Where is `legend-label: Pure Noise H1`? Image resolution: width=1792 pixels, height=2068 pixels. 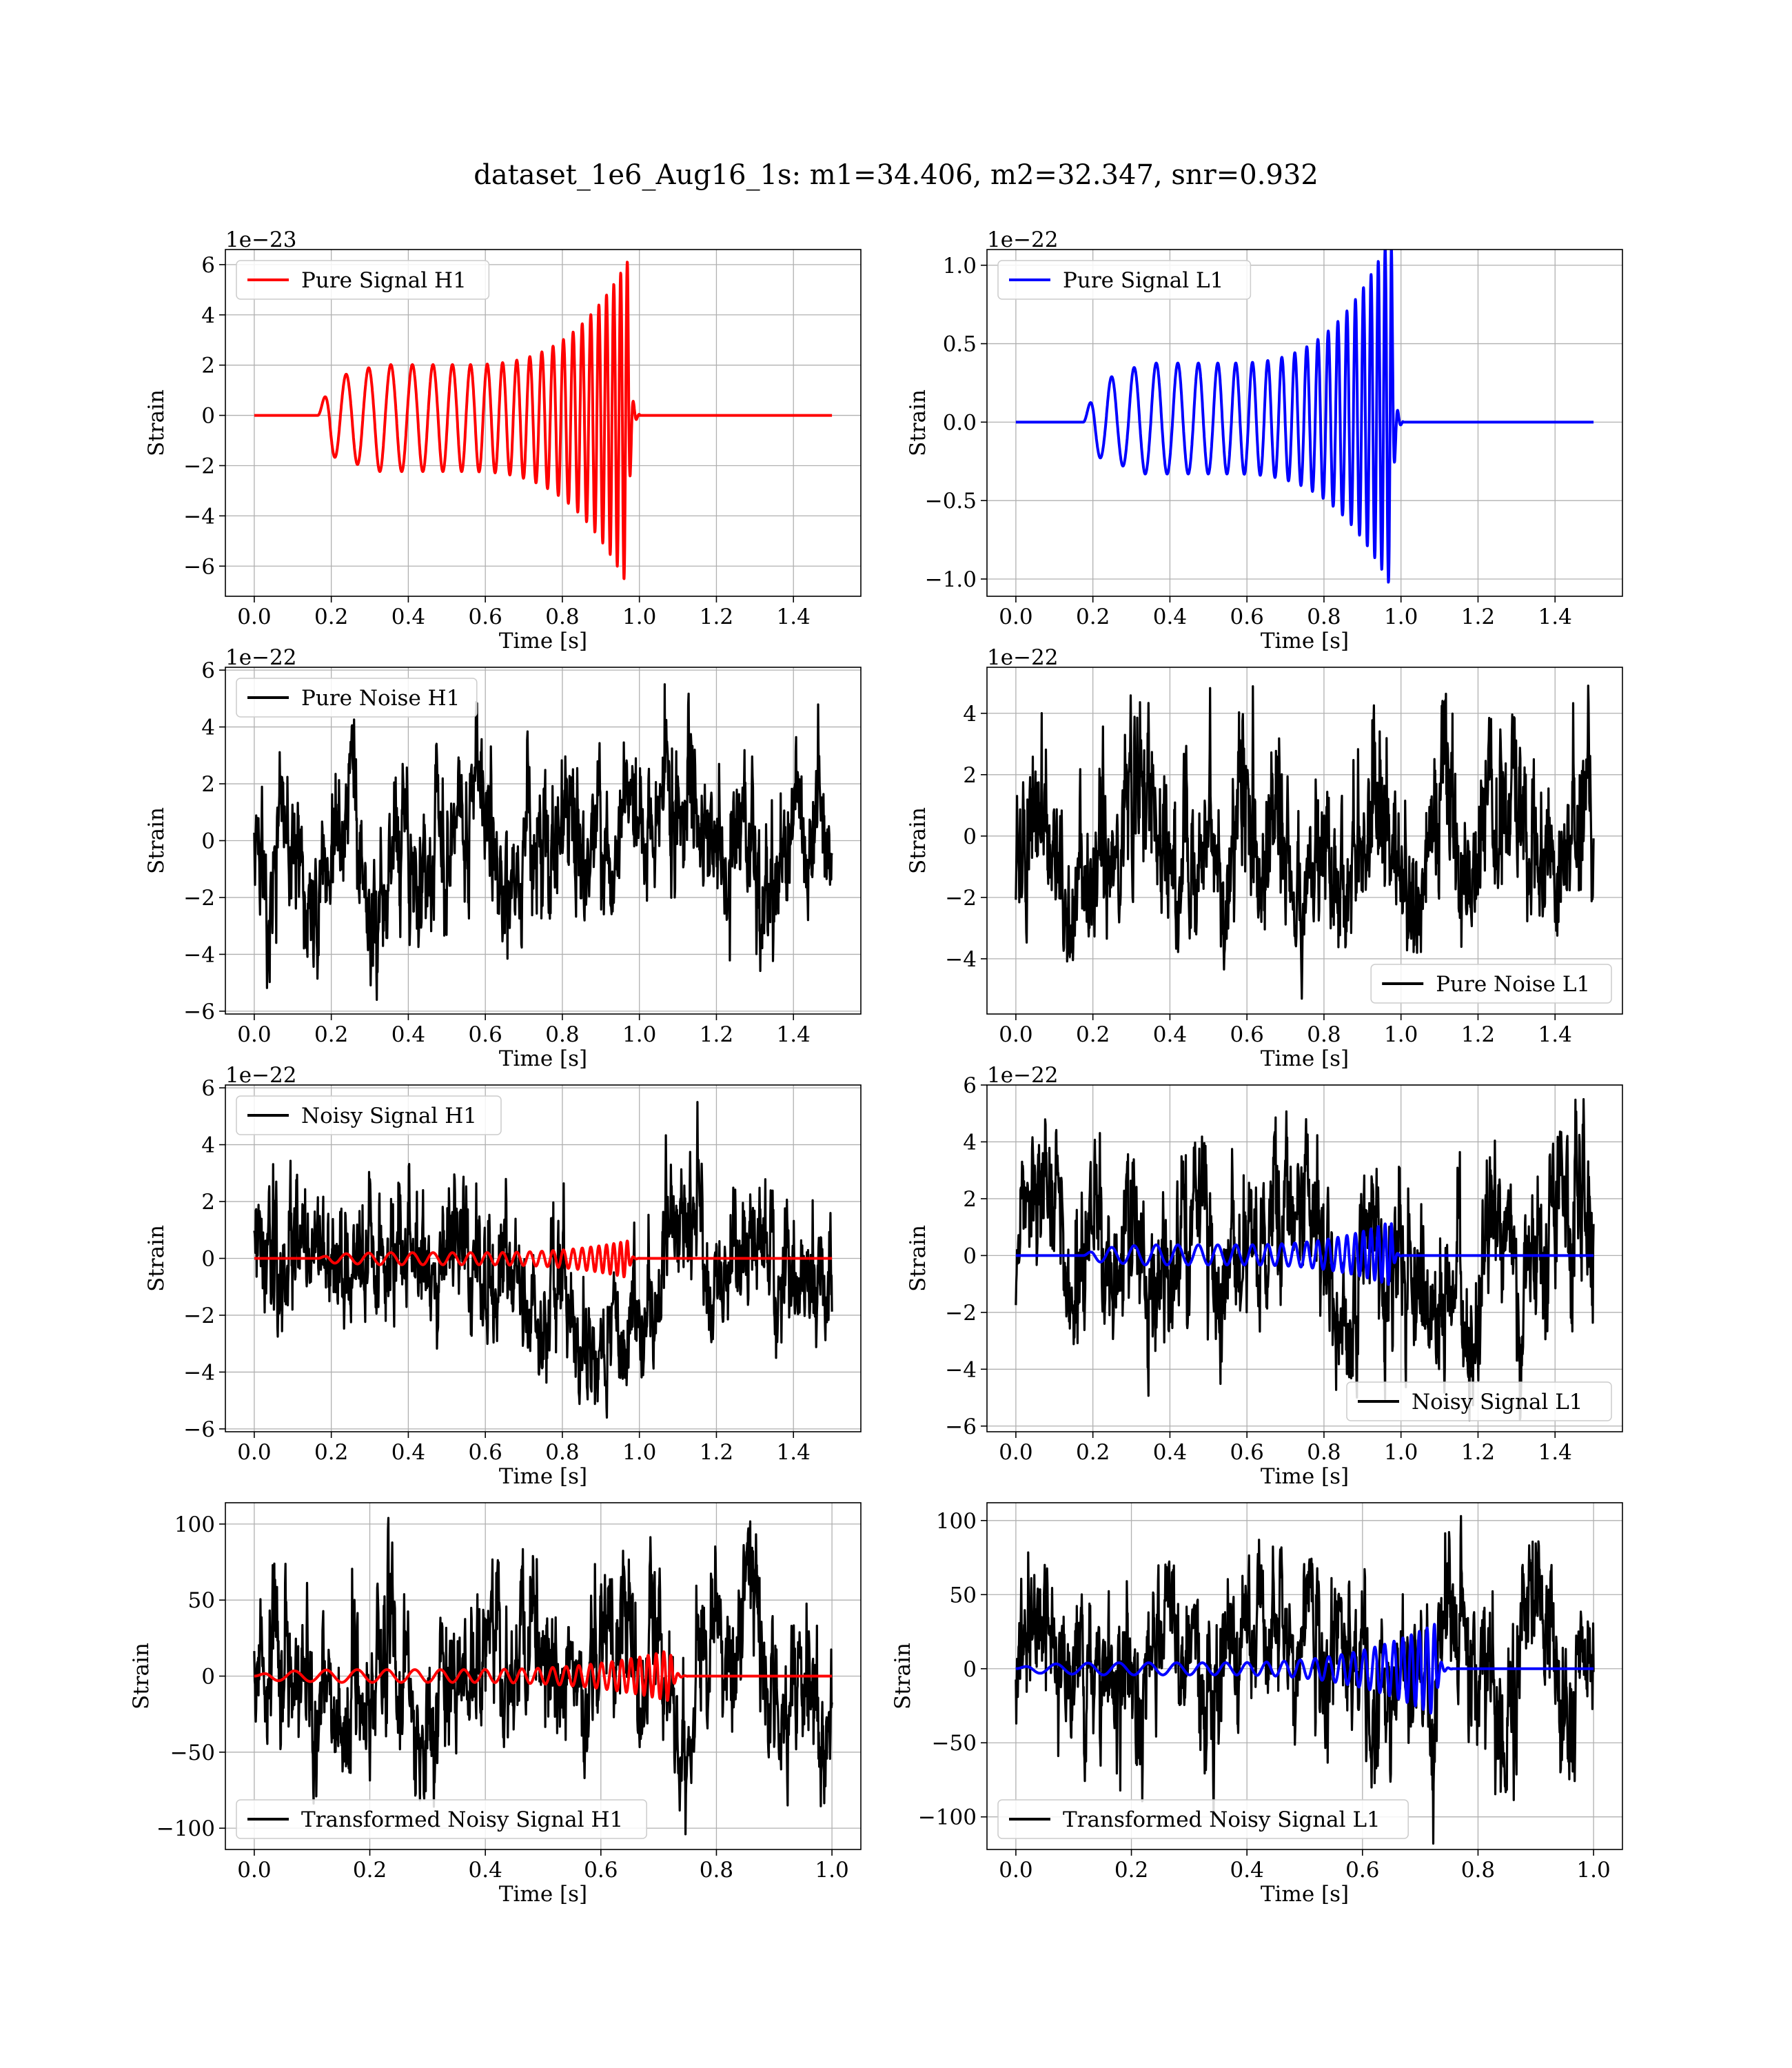
legend-label: Pure Noise H1 is located at coordinates (380, 698).